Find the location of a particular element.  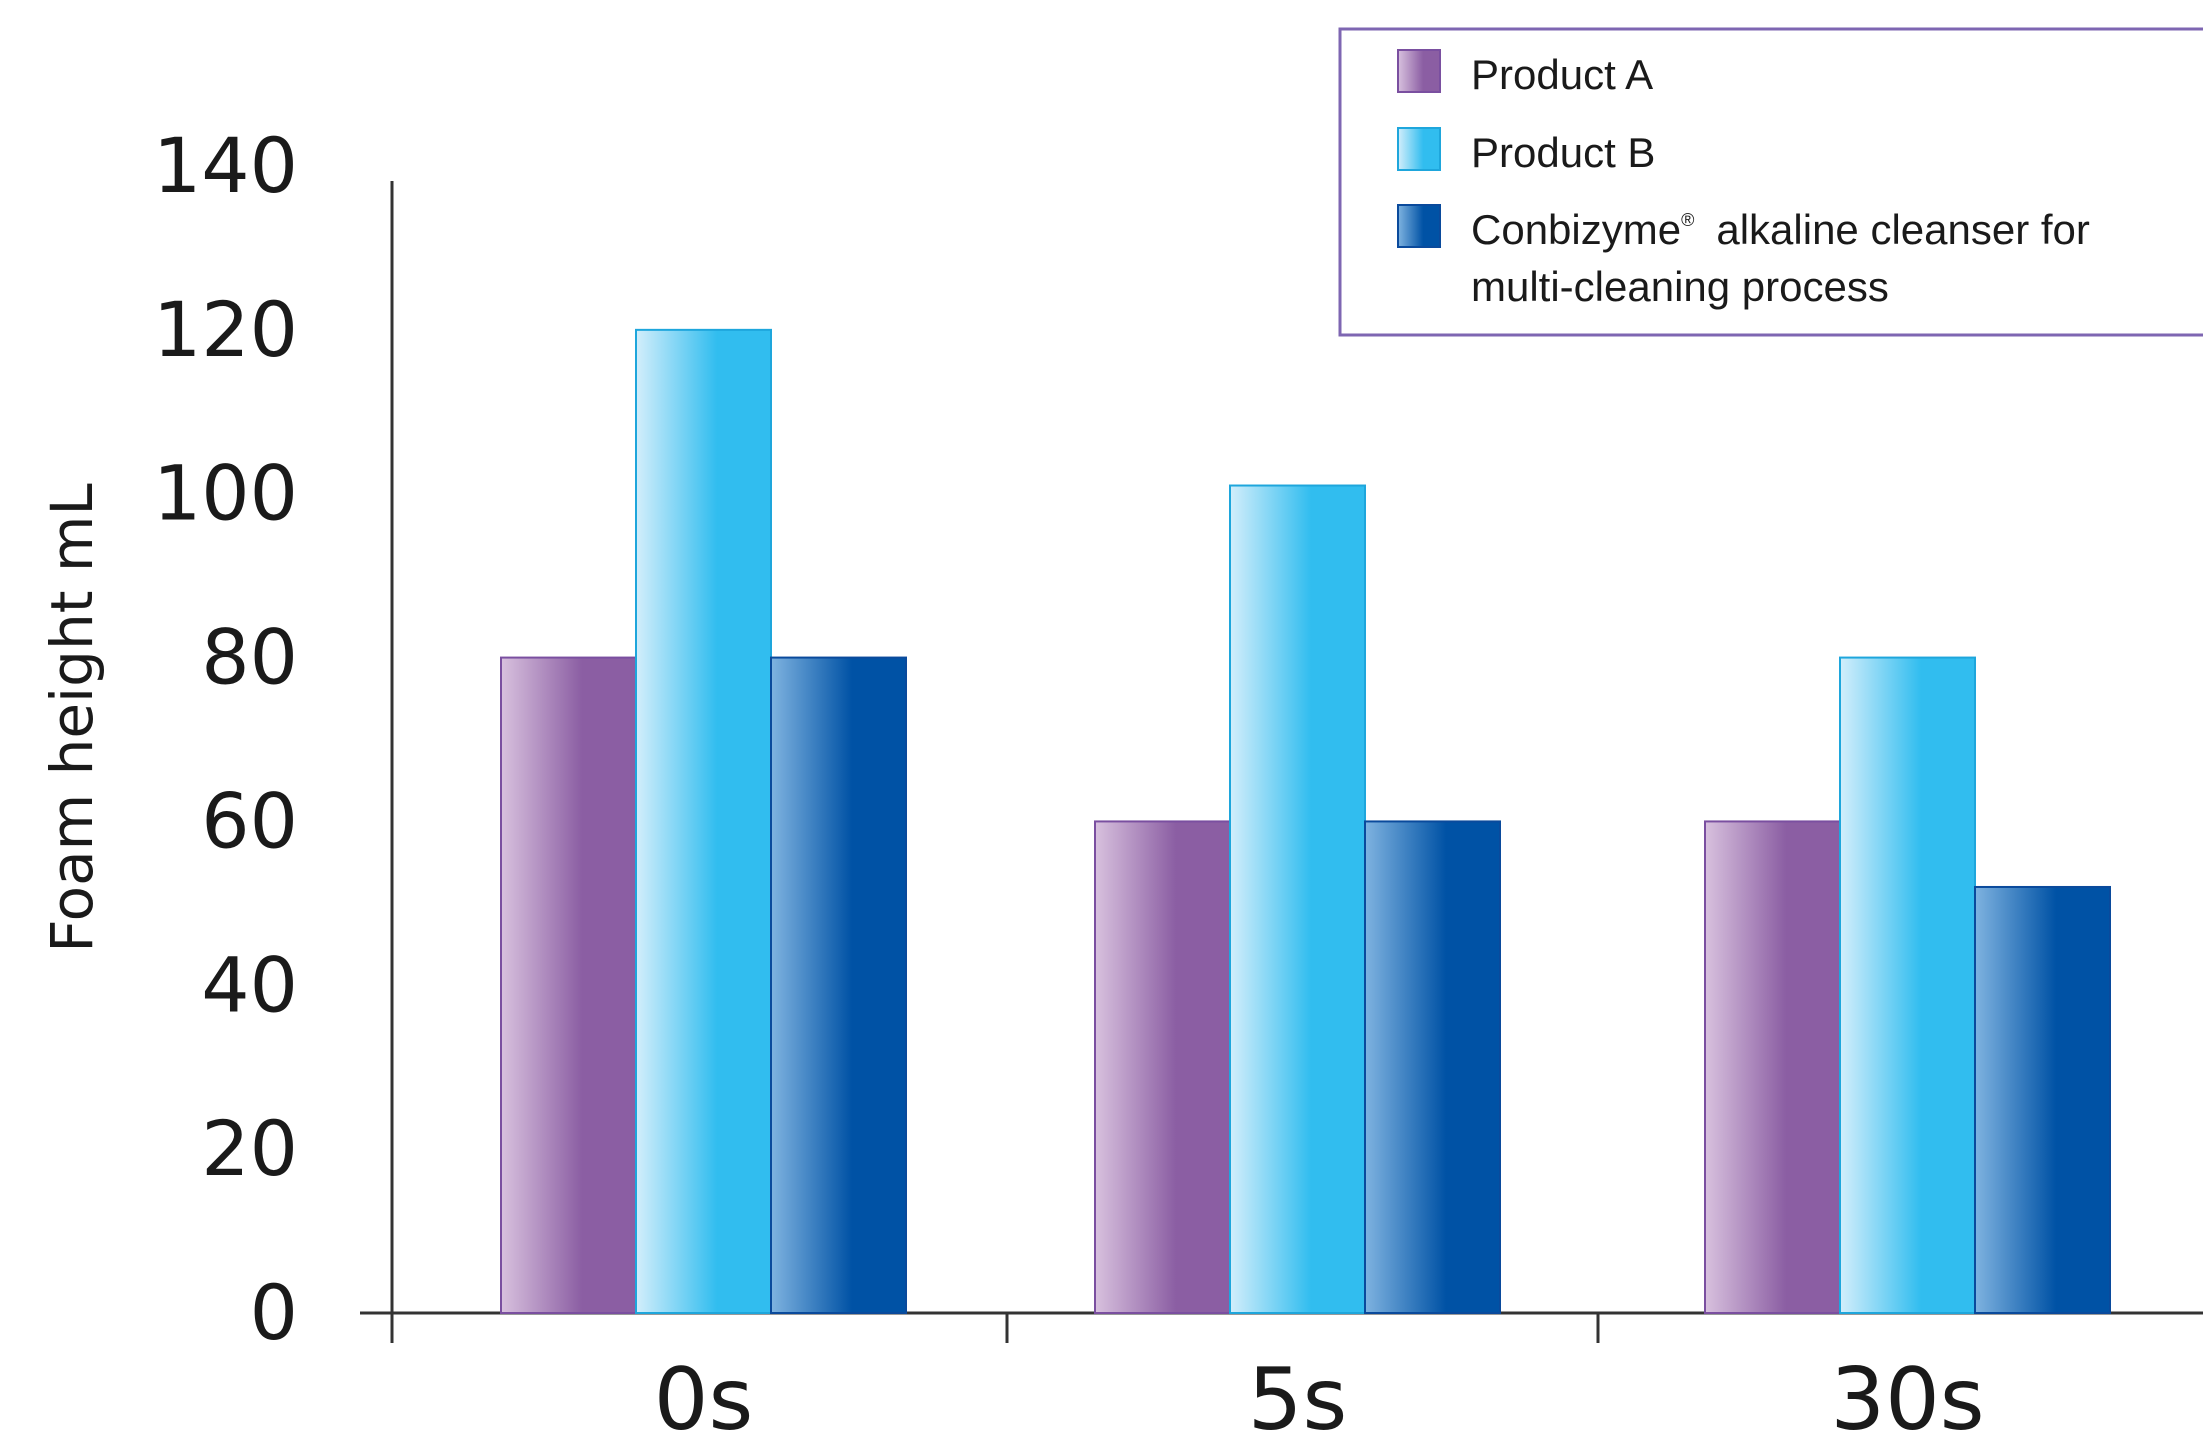

x-tick-label: 5s is located at coordinates (1298, 1395).